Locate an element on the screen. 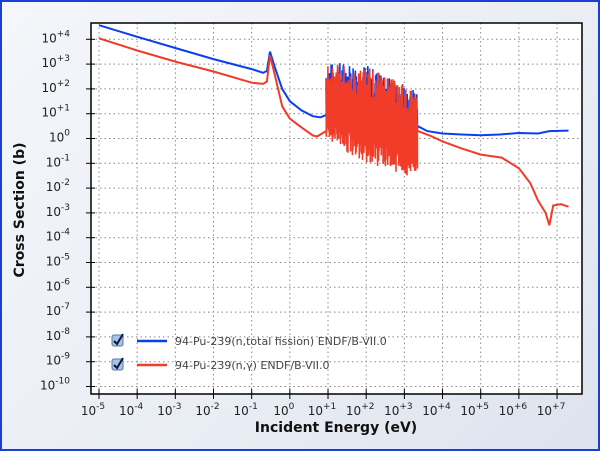 The width and height of the screenshot is (600, 453). y-tick-label: 10⁻¹ is located at coordinates (58, 161).